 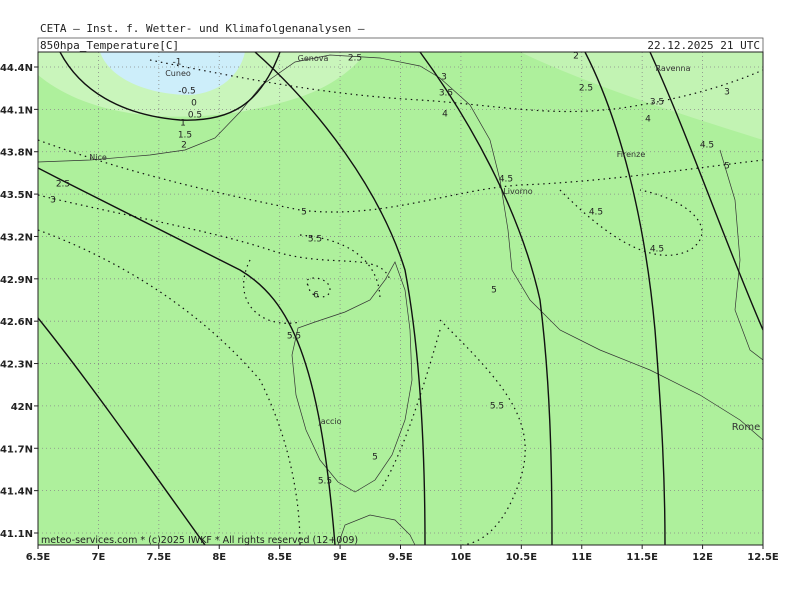 I want to click on x-tick-label: 12.5E, so click(x=763, y=557).